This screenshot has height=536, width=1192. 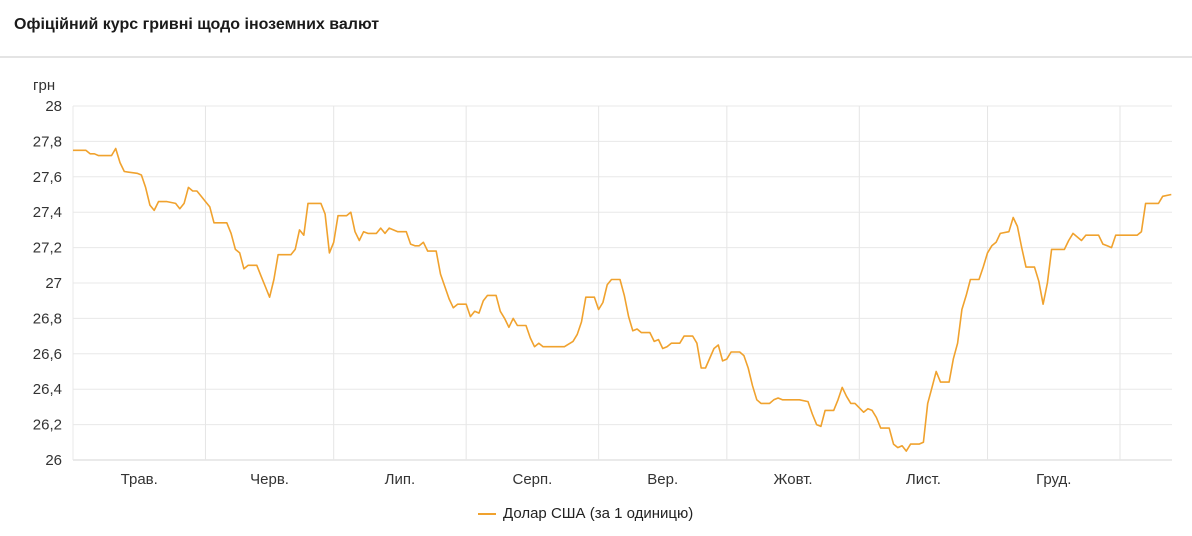 What do you see at coordinates (487, 513) in the screenshot?
I see `legend-swatch` at bounding box center [487, 513].